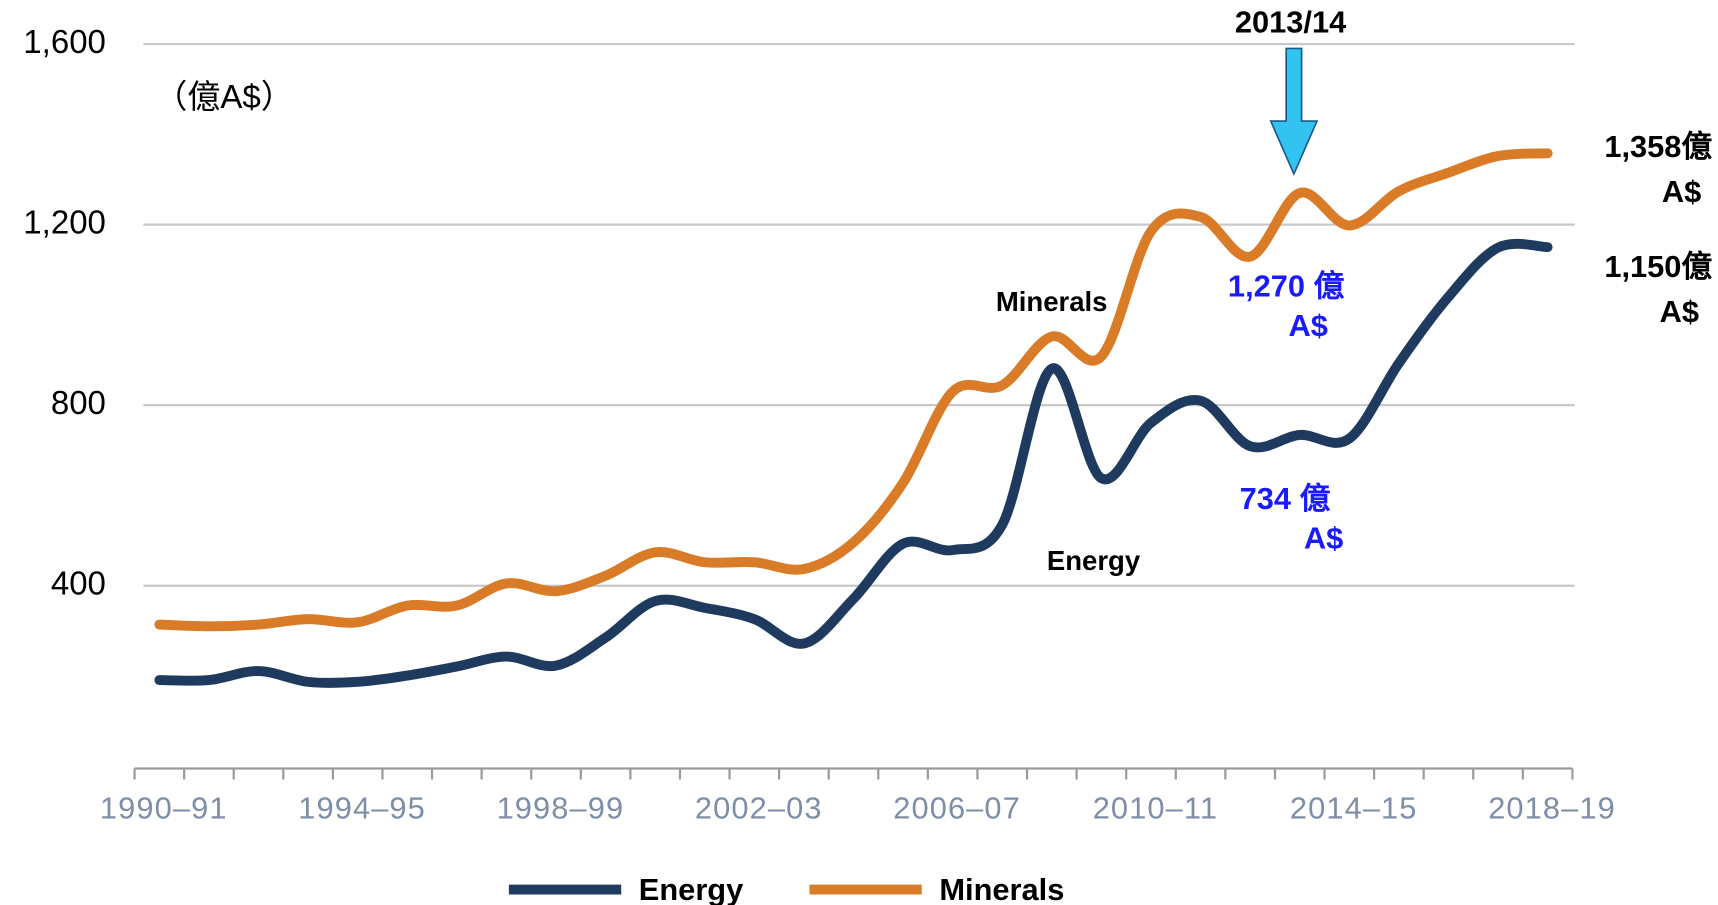 Image resolution: width=1718 pixels, height=905 pixels. Describe the element at coordinates (78, 402) in the screenshot. I see `y-tick-label: 800` at that location.